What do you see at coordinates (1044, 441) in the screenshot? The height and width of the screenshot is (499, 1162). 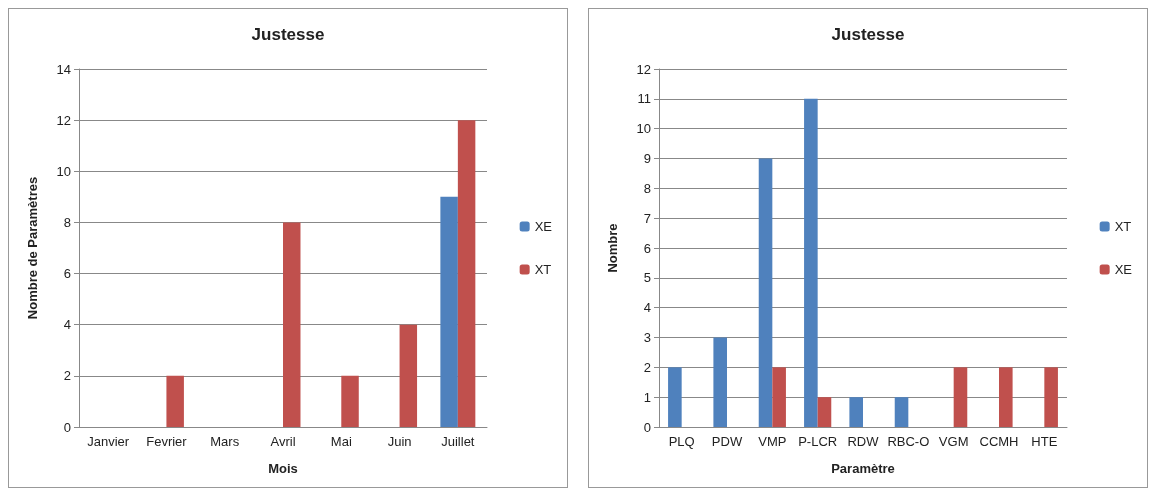 I see `x-tick-label: HTE` at bounding box center [1044, 441].